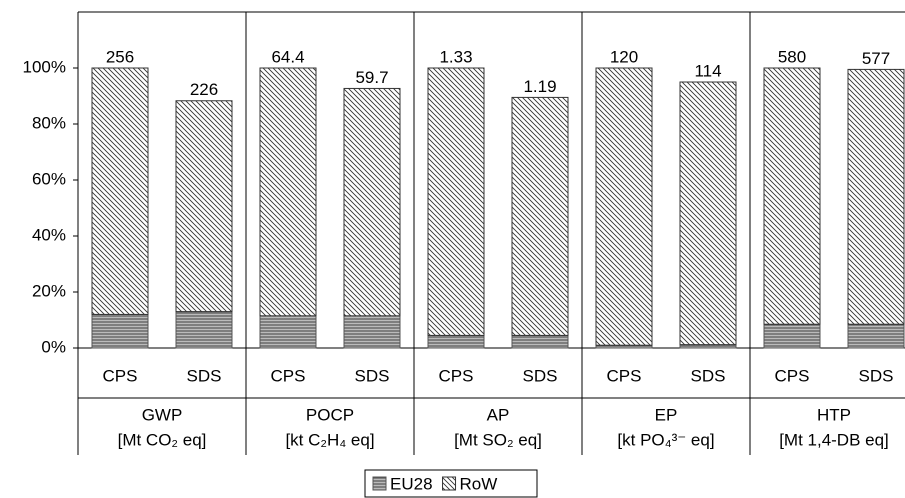  I want to click on group-label: EP, so click(666, 414).